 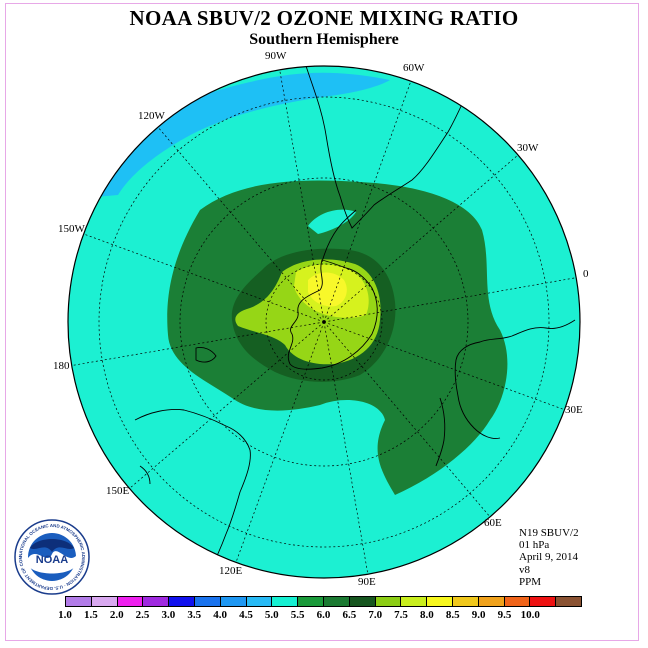 What do you see at coordinates (367, 582) in the screenshot?
I see `lon-label-90e: 90E` at bounding box center [367, 582].